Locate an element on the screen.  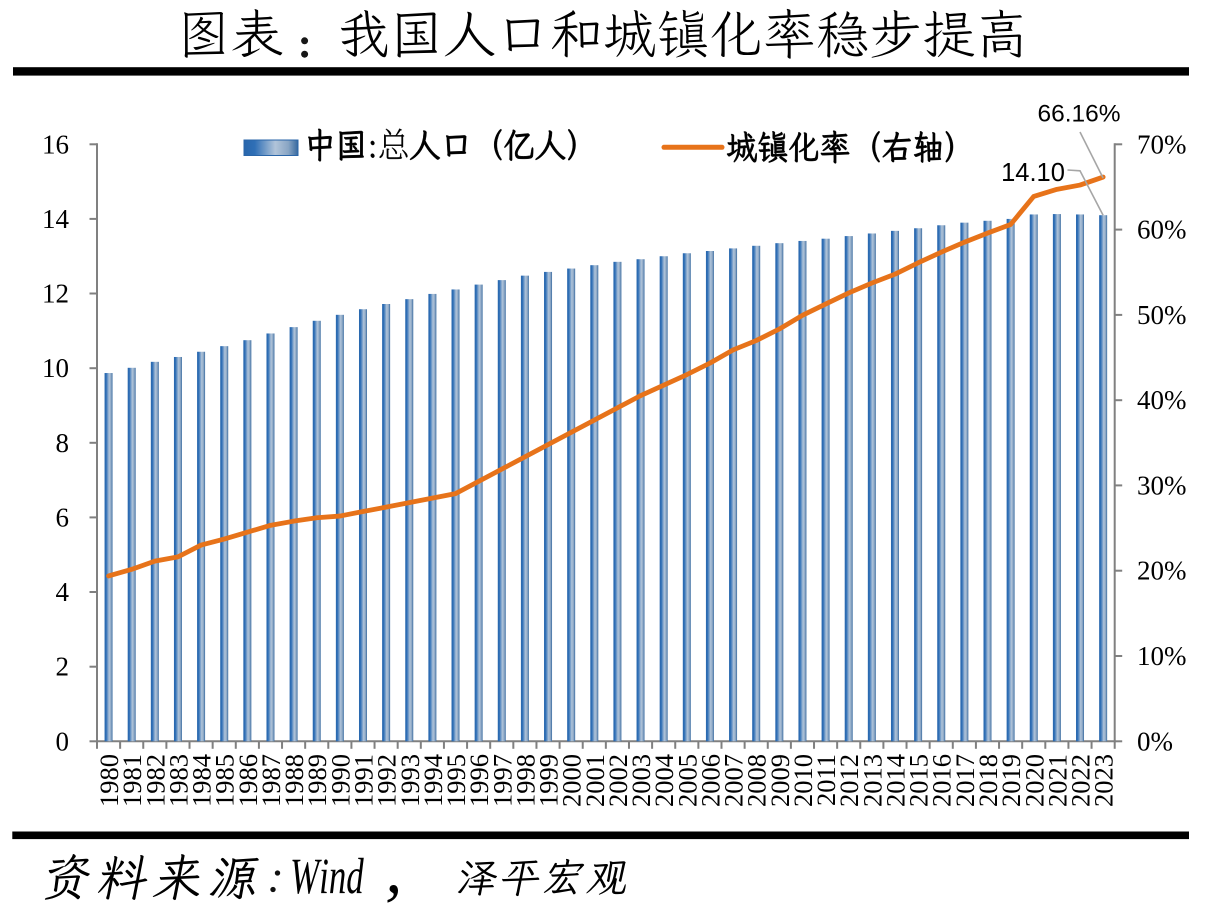
svg-text: 2001 is located at coordinates (595, 780).